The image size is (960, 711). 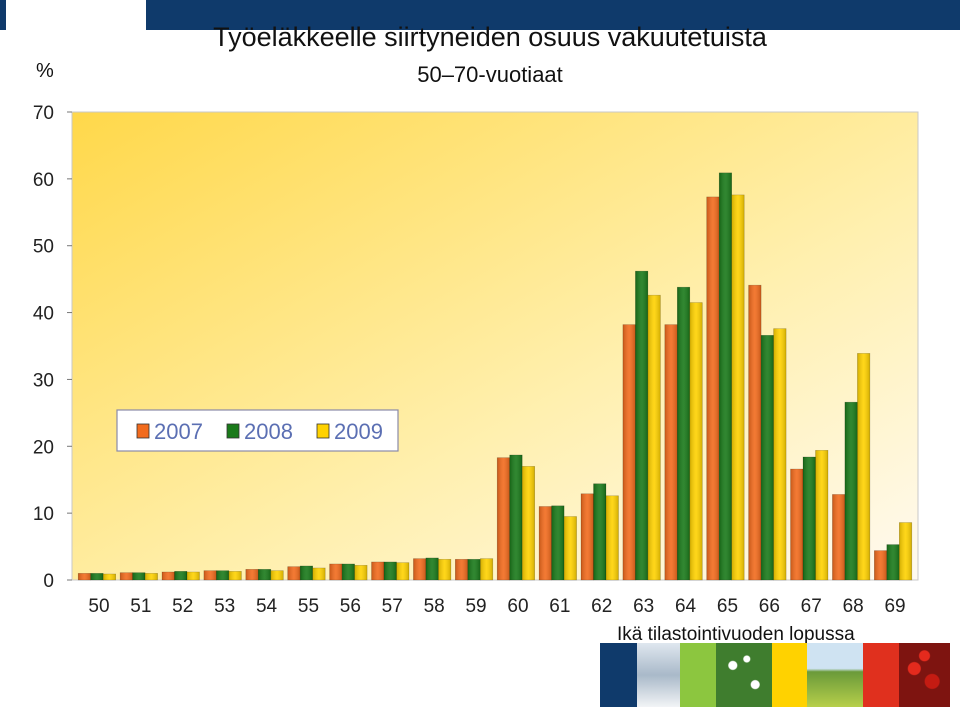 I want to click on strip-tile-winter-trees, so click(x=658, y=675).